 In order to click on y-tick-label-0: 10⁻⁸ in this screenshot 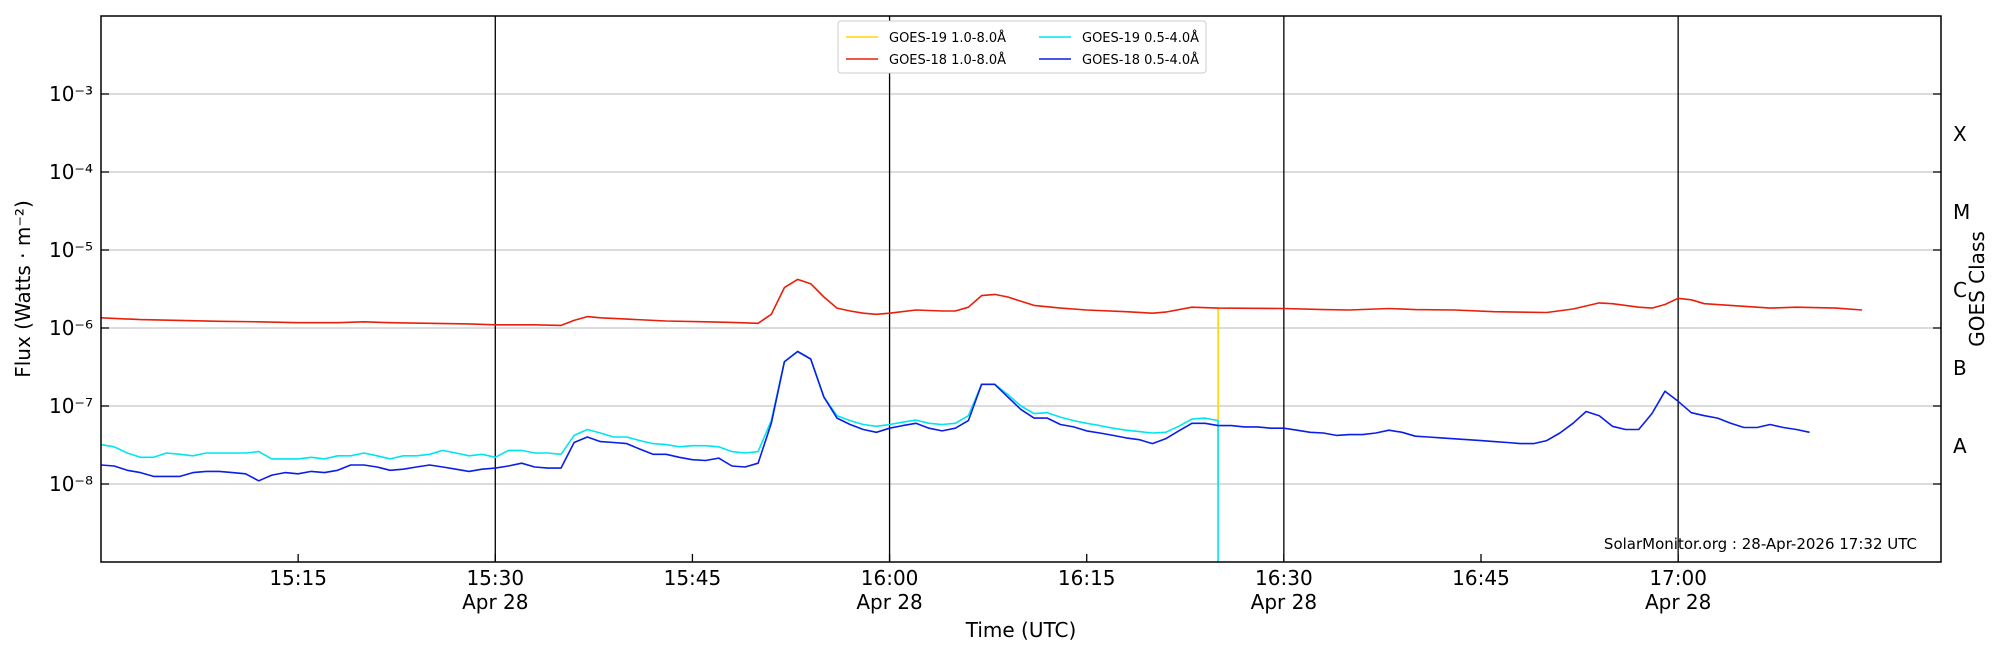, I will do `click(71, 484)`.